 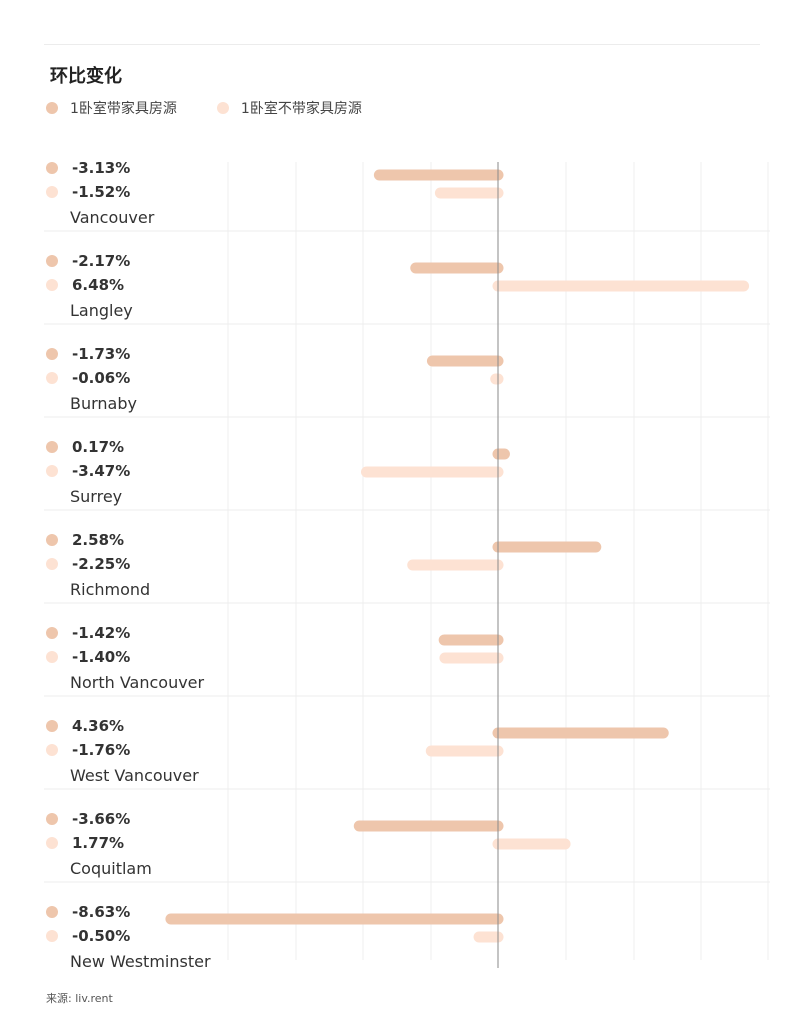 I want to click on value-line: 6.48%, so click(x=85, y=285).